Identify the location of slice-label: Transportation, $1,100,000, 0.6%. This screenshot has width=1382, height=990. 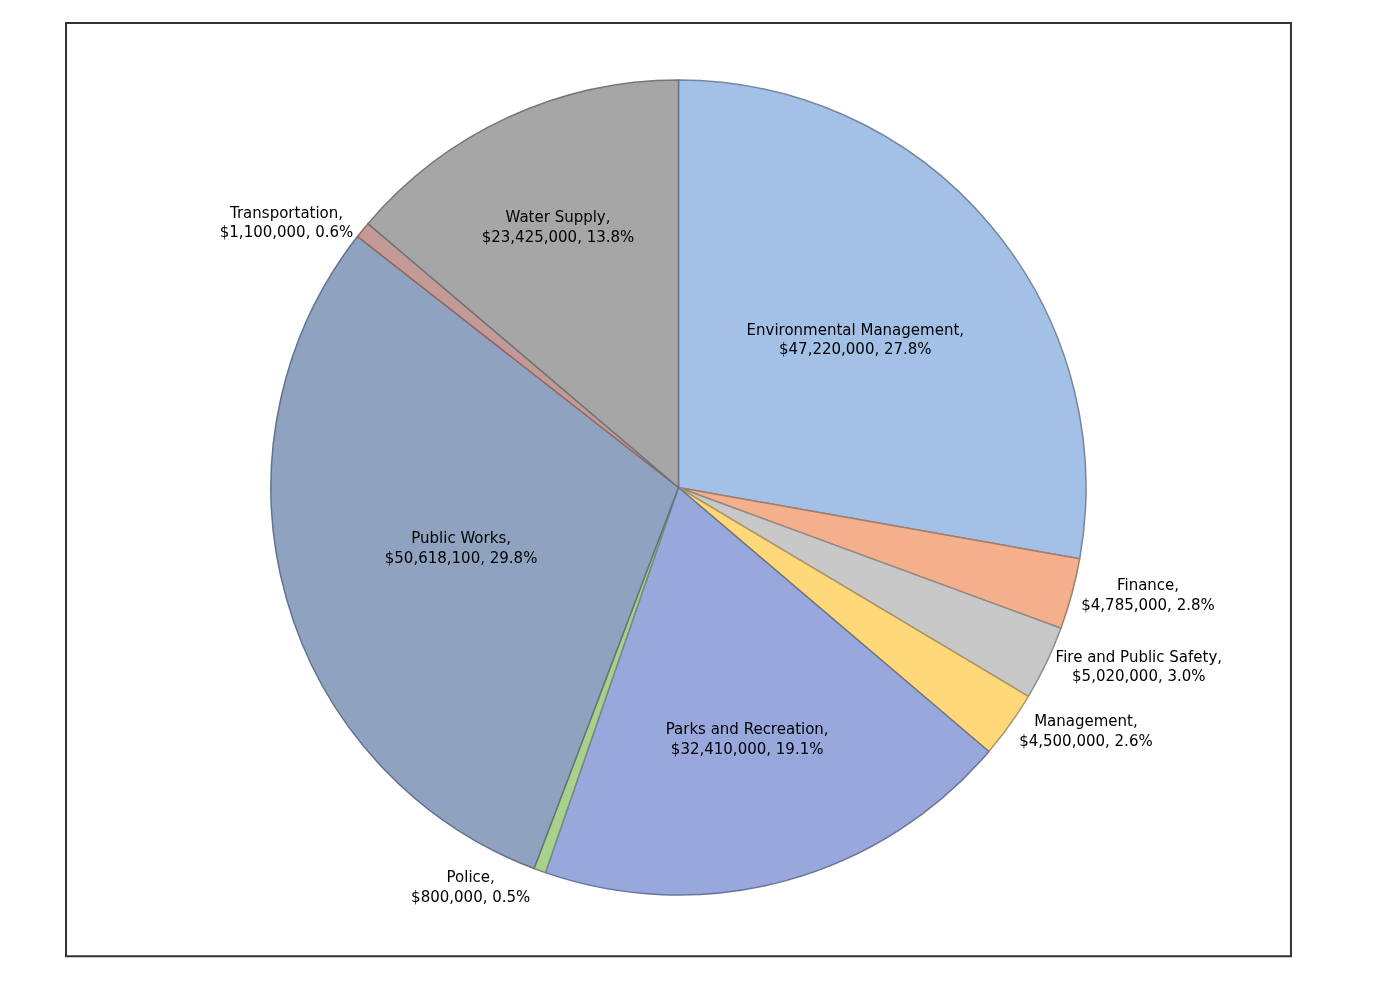
(286, 222).